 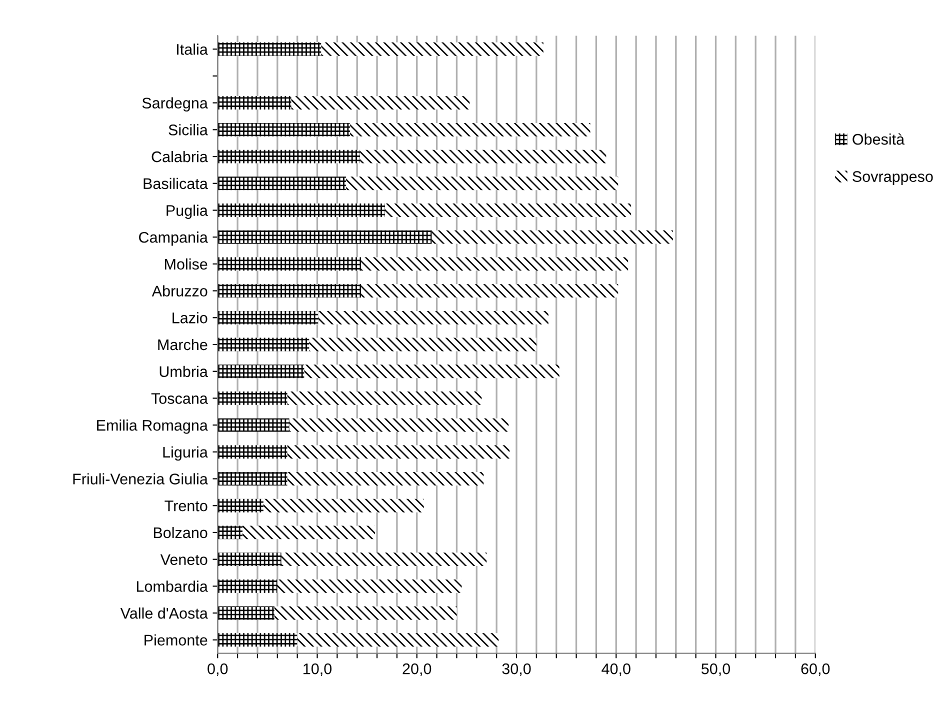 I want to click on y-tick-label: Trento, so click(x=186, y=506).